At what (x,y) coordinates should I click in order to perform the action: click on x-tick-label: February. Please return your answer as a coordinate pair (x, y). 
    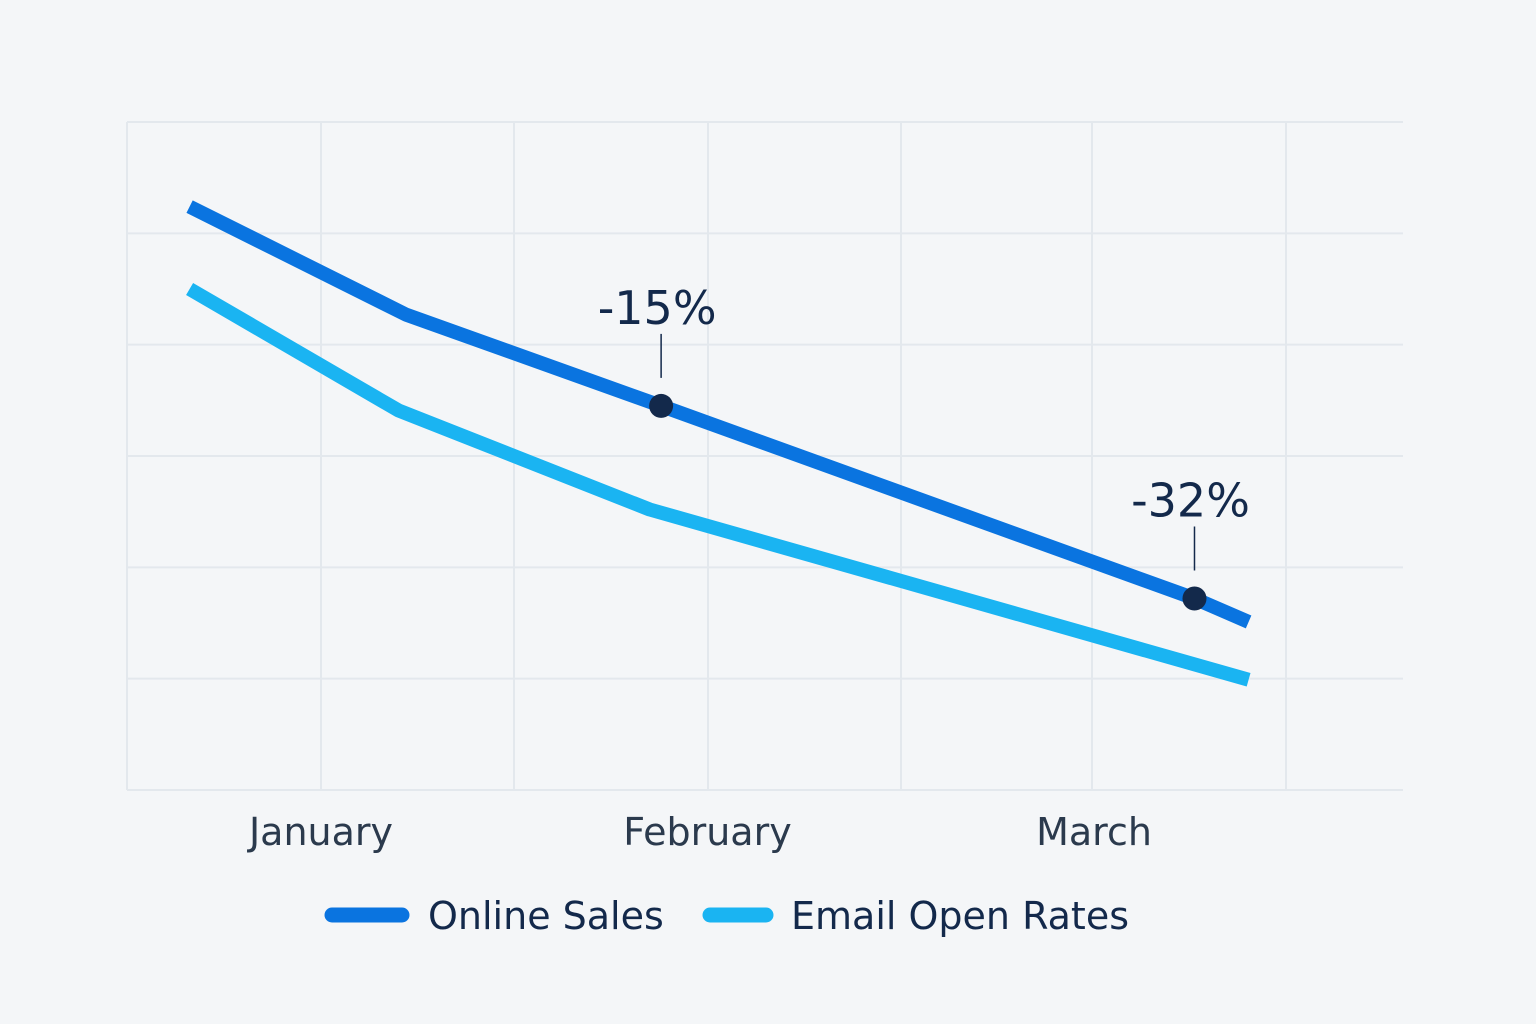
    Looking at the image, I should click on (707, 832).